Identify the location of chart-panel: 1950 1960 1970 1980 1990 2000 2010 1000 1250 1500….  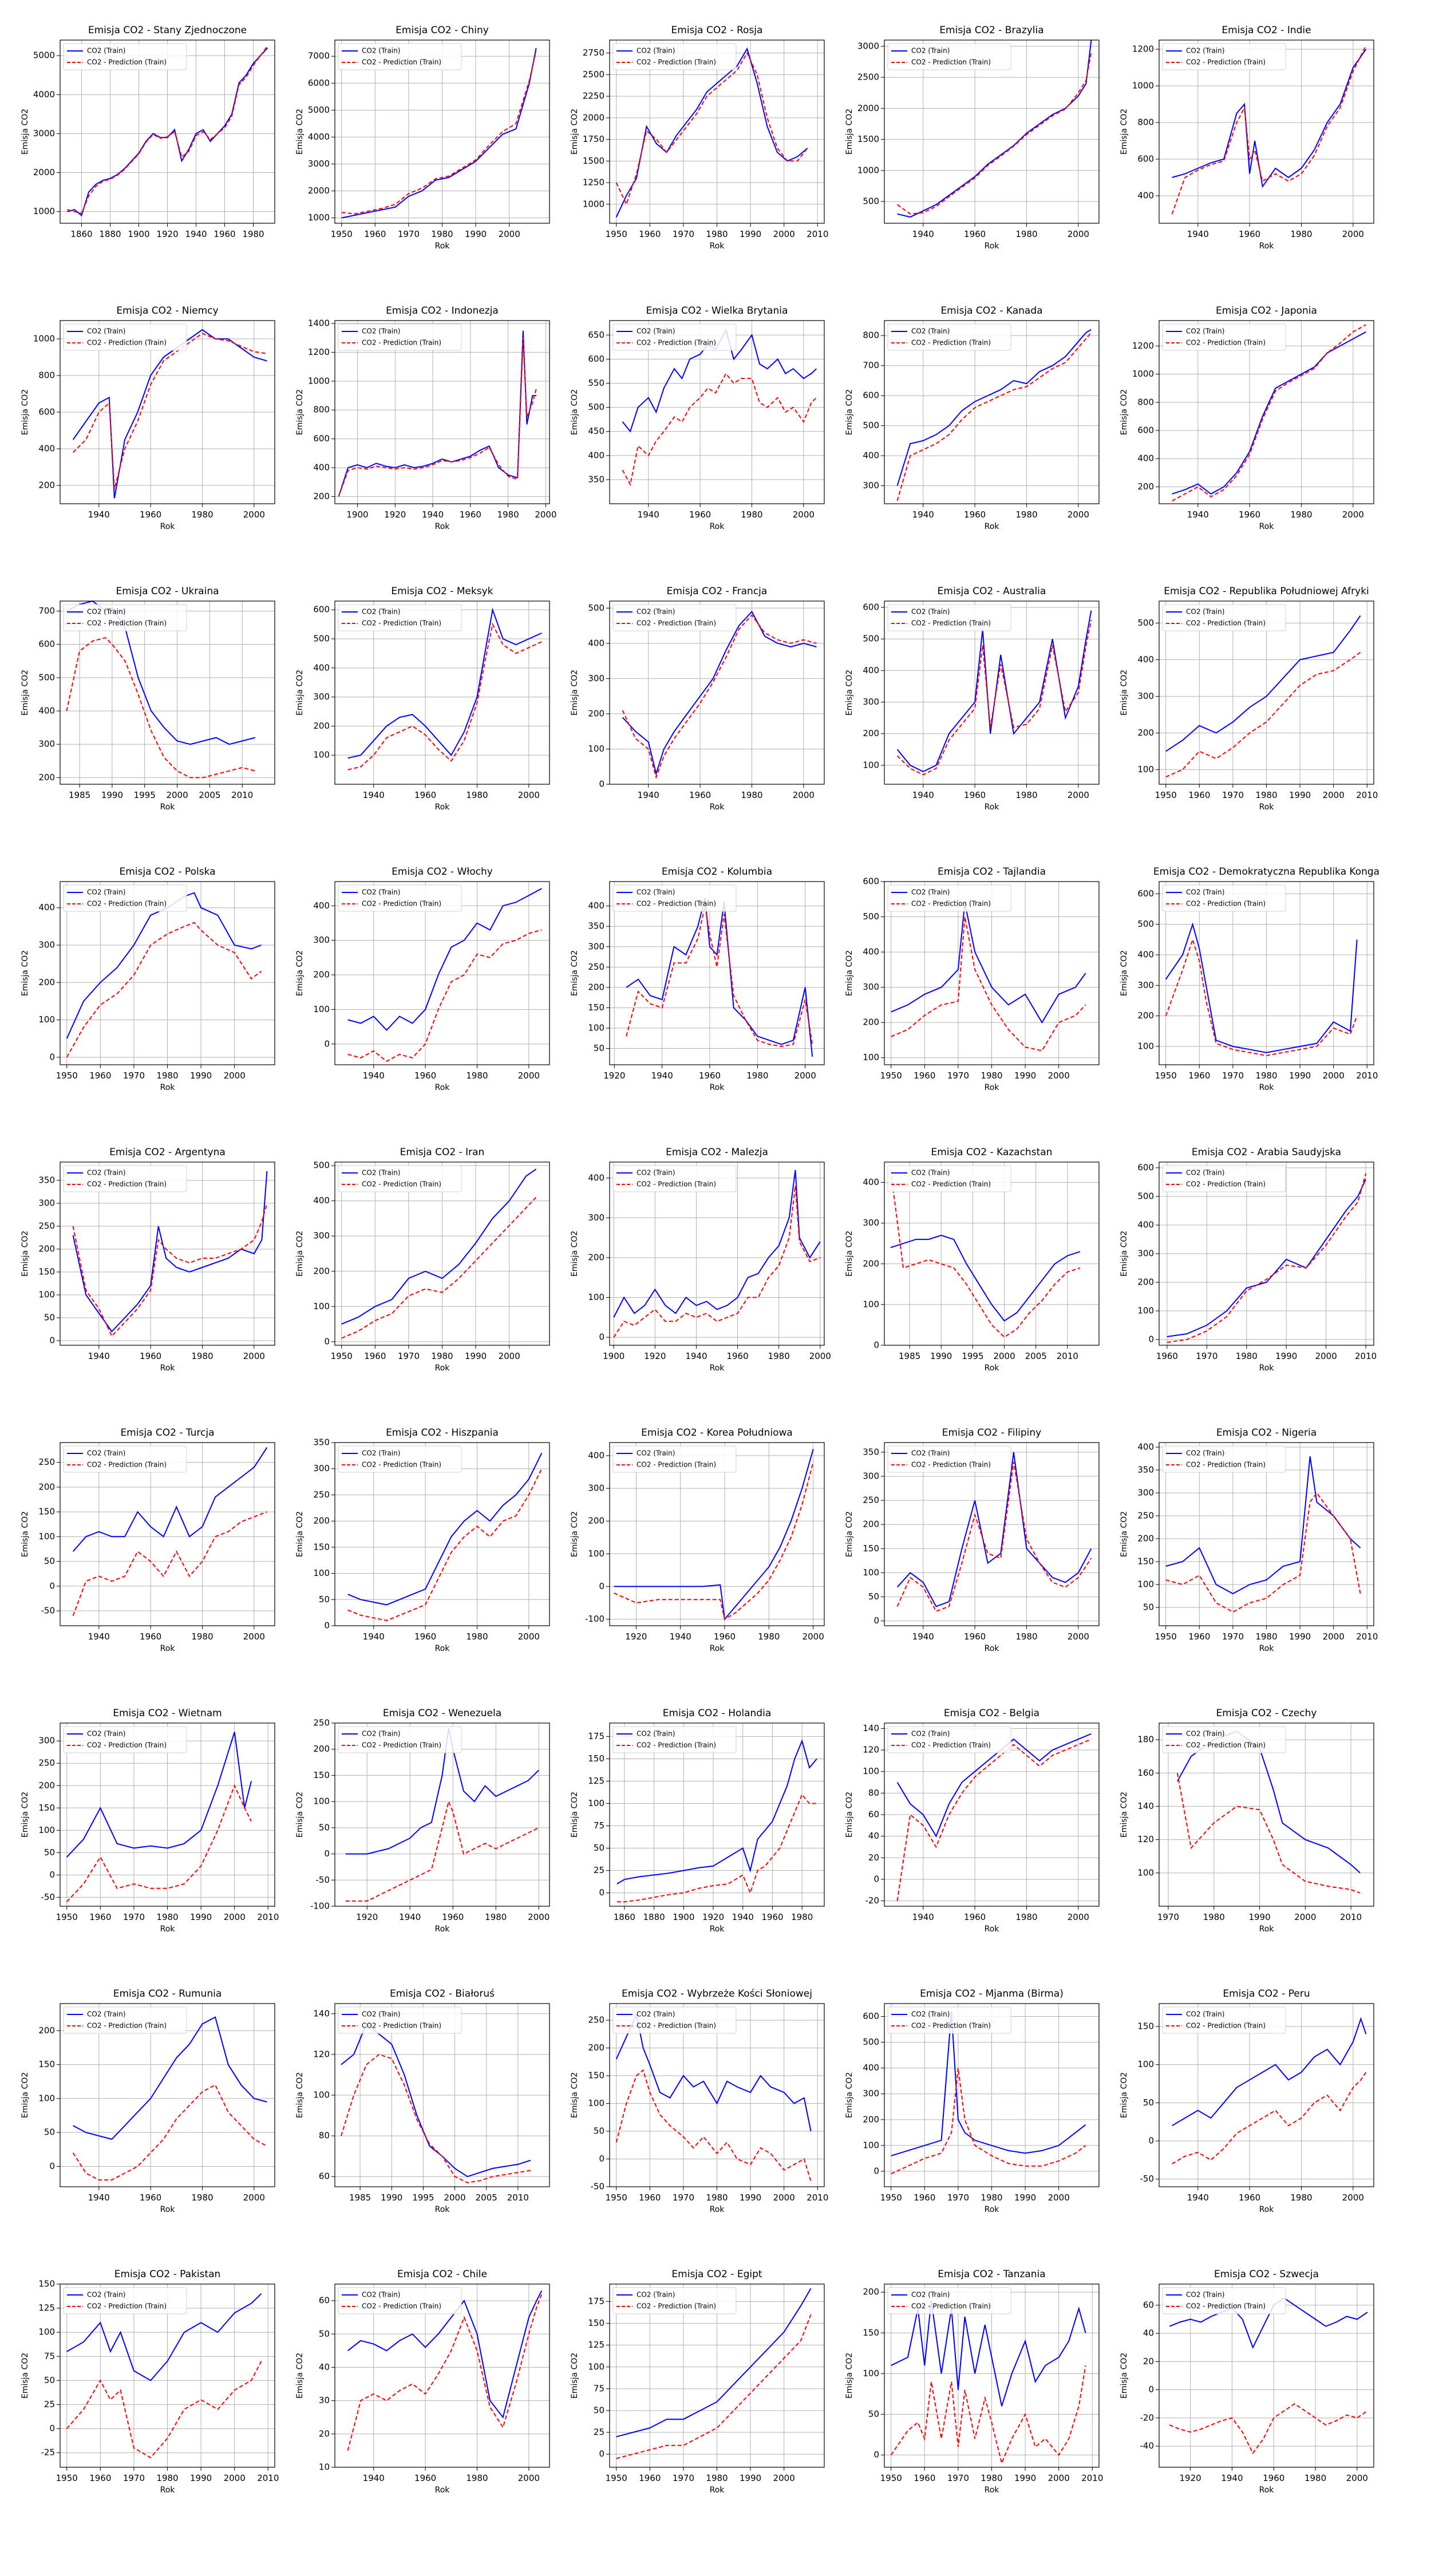
(698, 140).